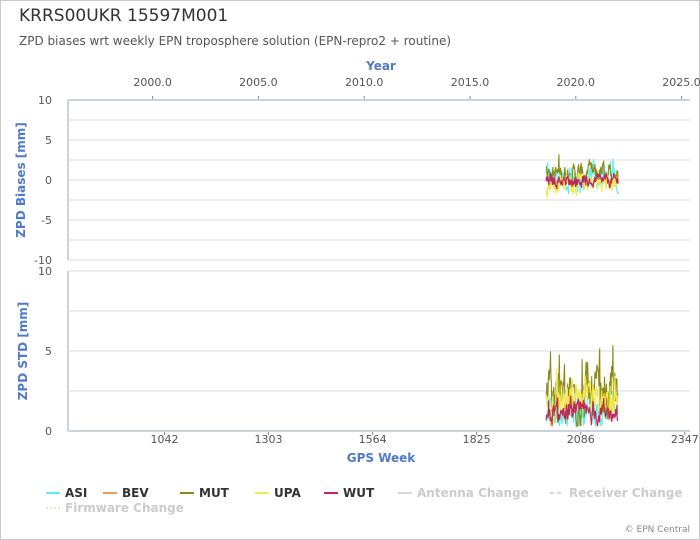  Describe the element at coordinates (582, 386) in the screenshot. I see `series-line-mut` at that location.